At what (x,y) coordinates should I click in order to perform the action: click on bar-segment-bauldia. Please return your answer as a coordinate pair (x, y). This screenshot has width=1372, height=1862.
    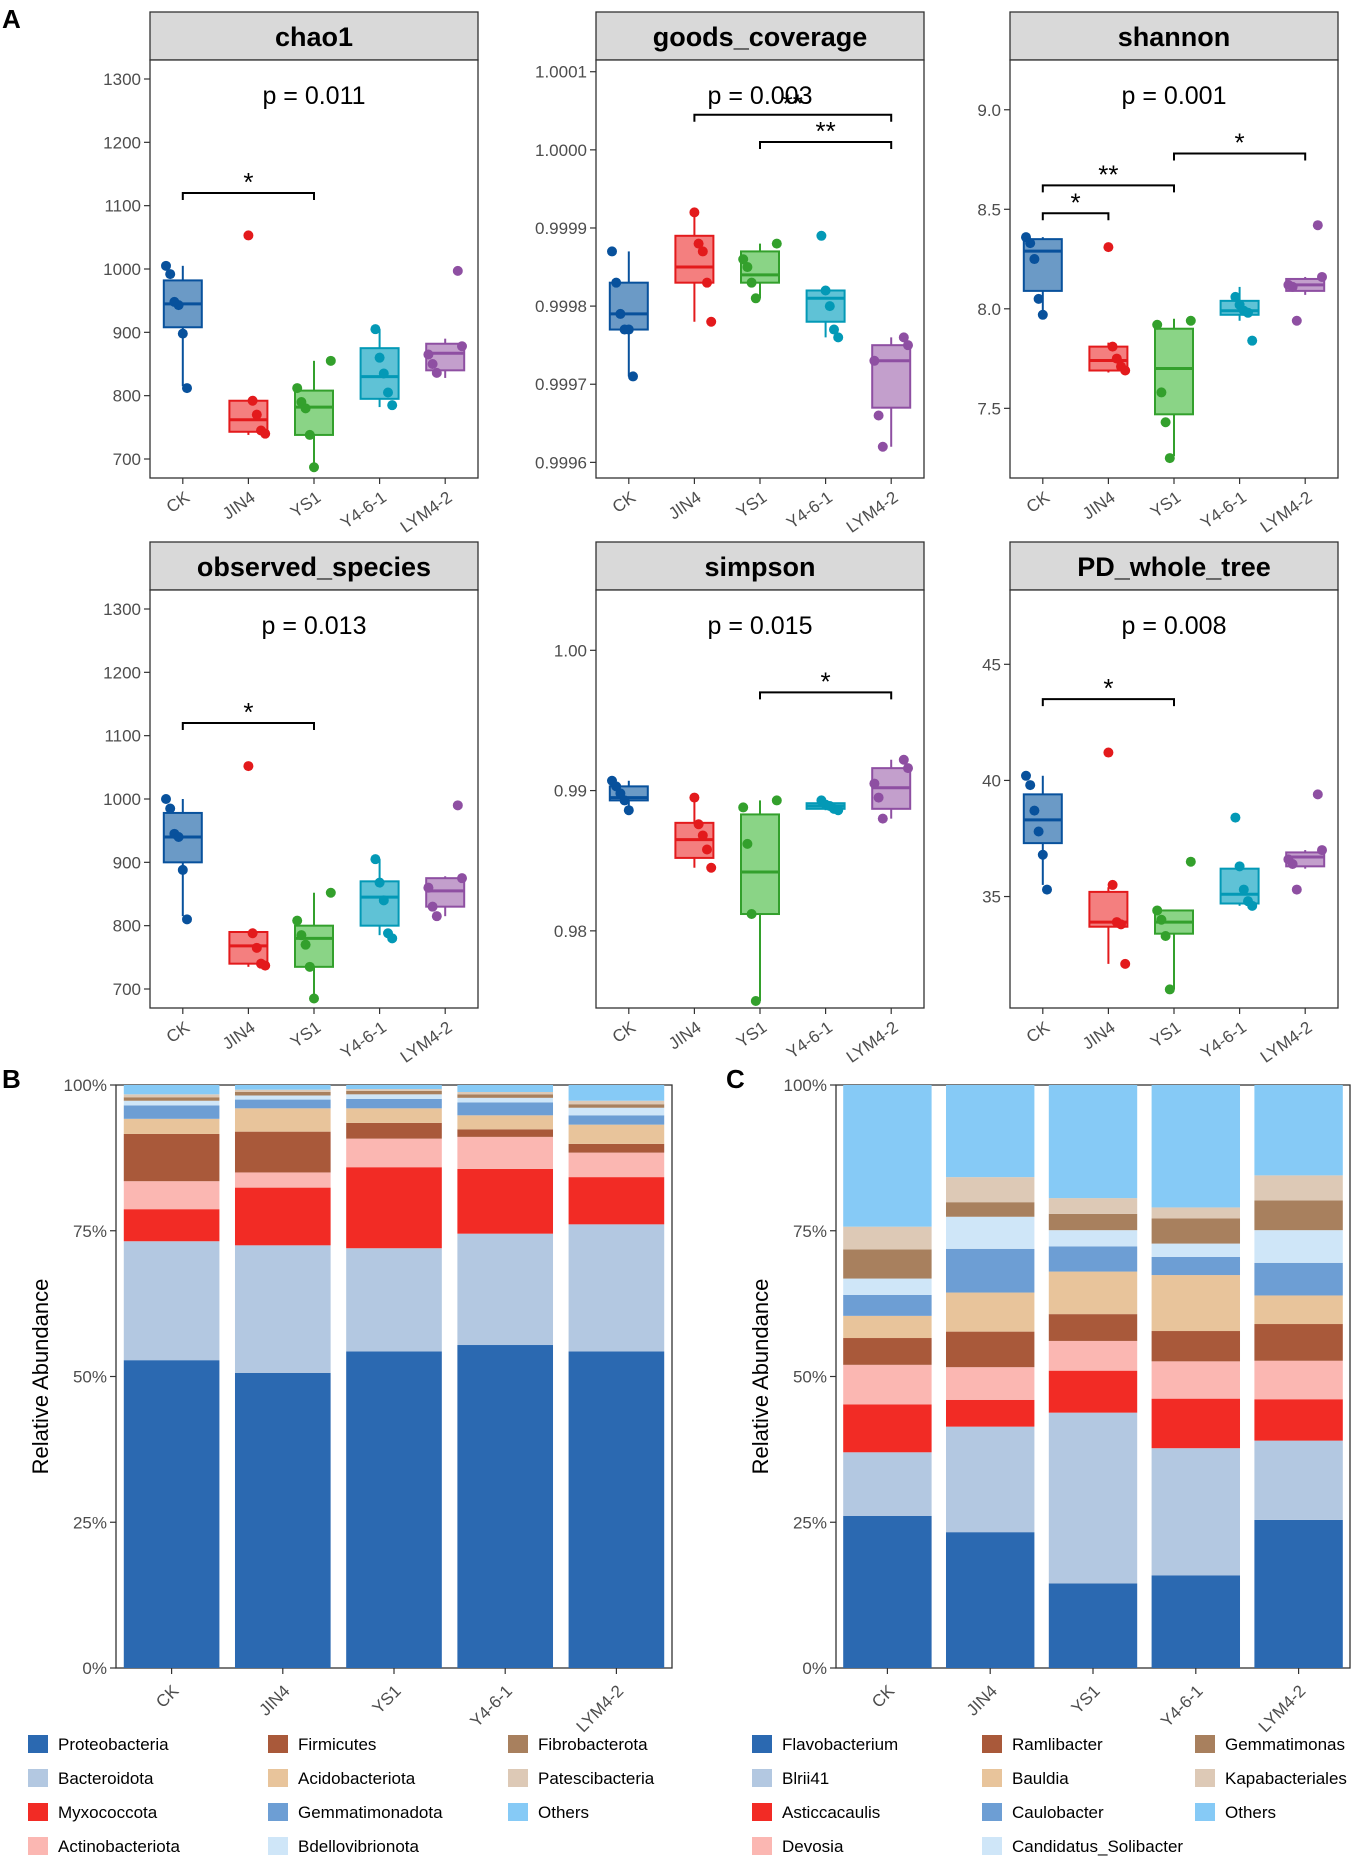
    Looking at the image, I should click on (1298, 1310).